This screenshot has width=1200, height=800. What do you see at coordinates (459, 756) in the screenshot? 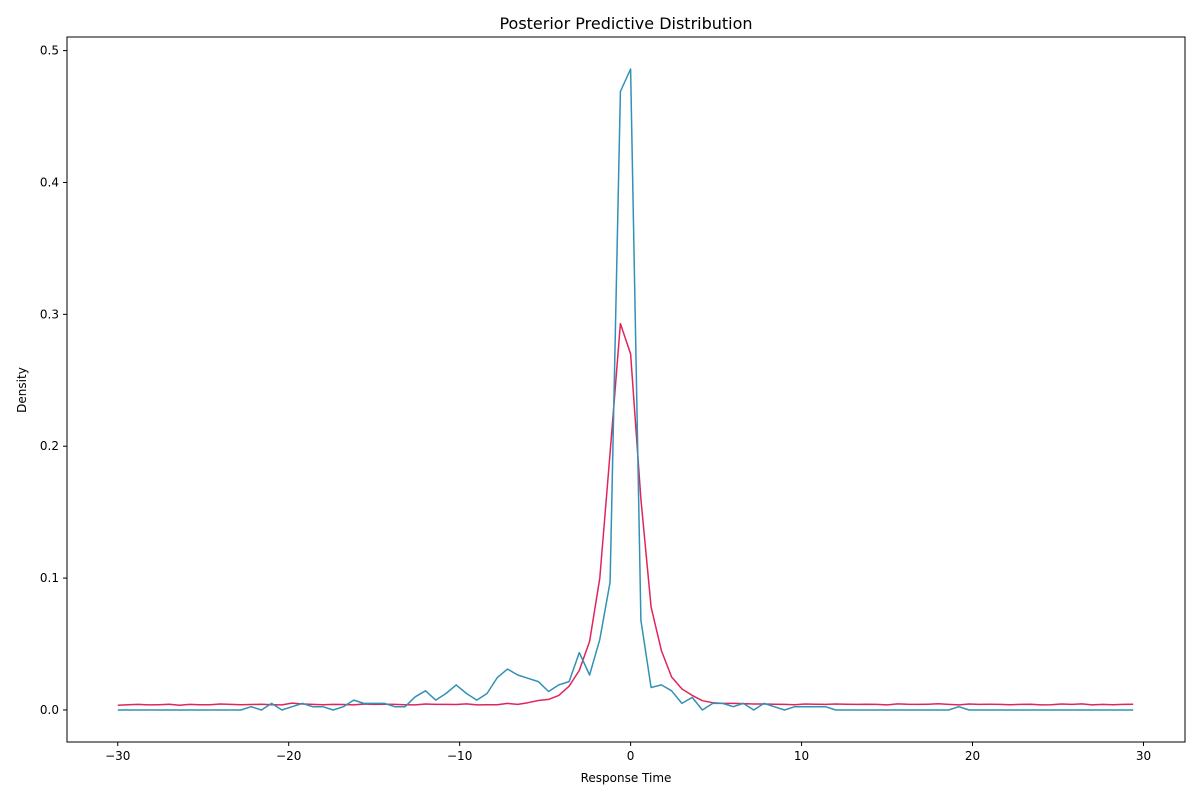
I see `x-tick-label: −10` at bounding box center [459, 756].